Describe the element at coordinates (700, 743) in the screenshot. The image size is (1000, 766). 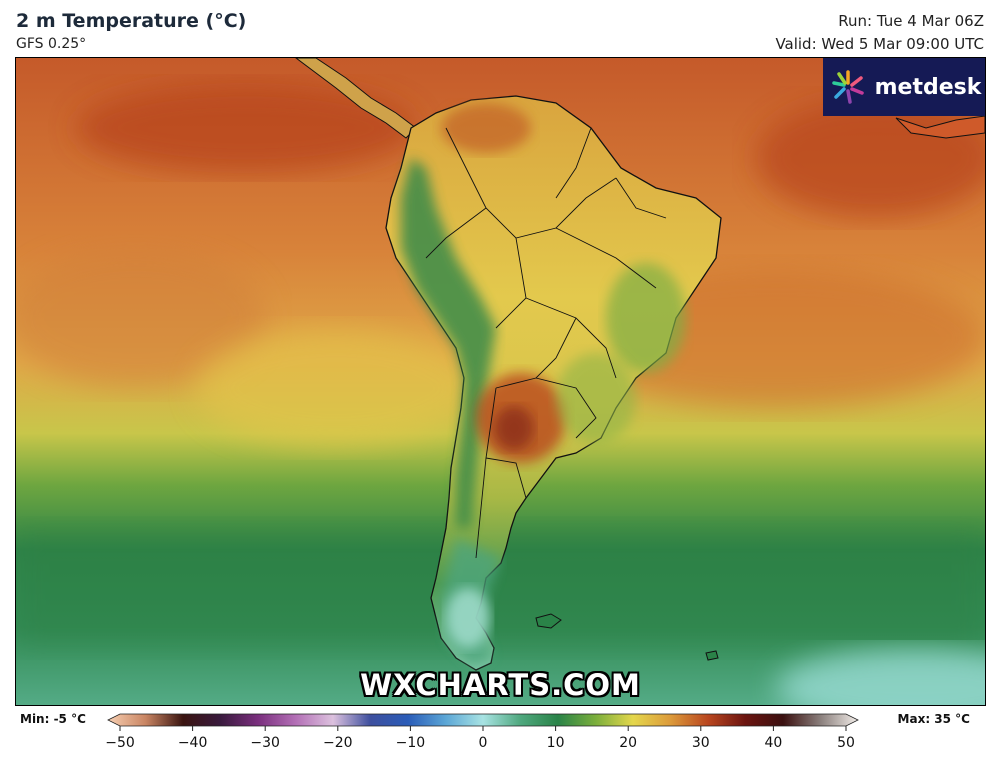
I see `colorbar-tick-label: 30` at that location.